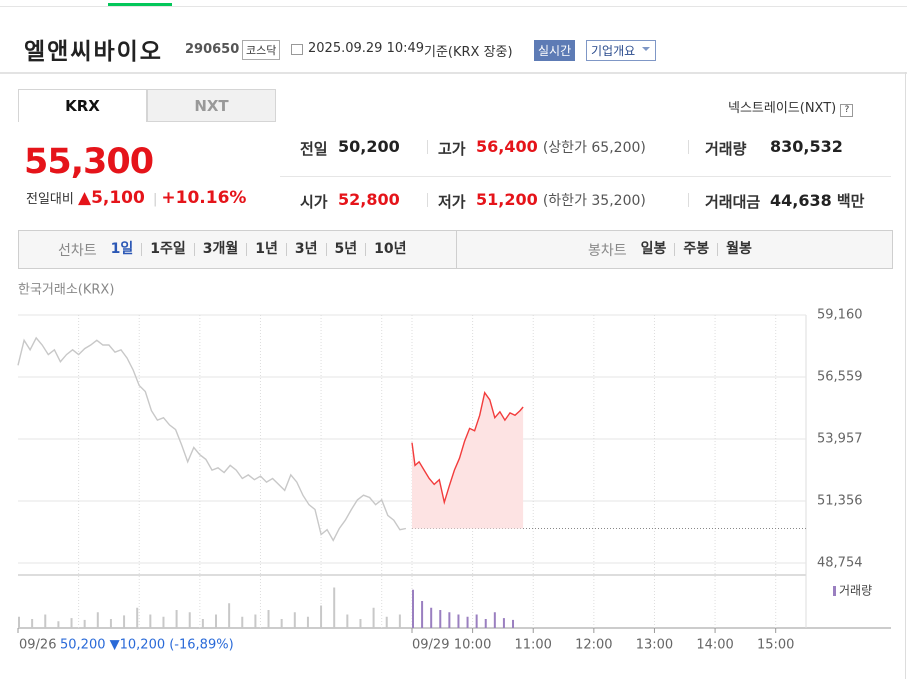 The image size is (907, 679). Describe the element at coordinates (806, 146) in the screenshot. I see `stat-value: 830,532` at that location.